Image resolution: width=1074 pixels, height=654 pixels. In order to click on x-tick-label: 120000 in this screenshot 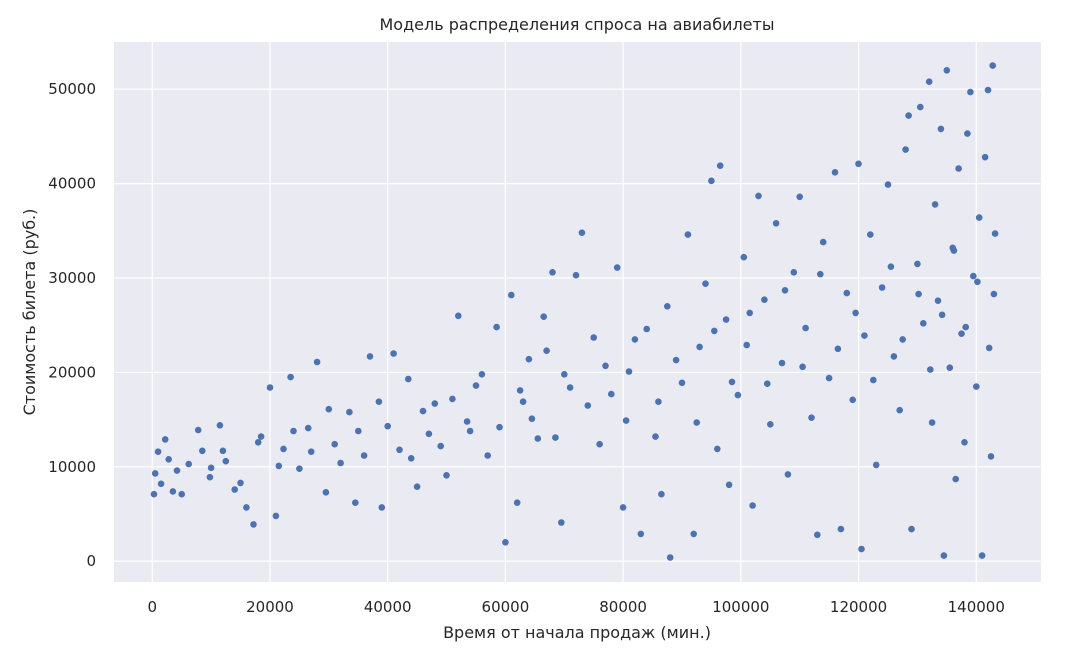, I will do `click(858, 607)`.